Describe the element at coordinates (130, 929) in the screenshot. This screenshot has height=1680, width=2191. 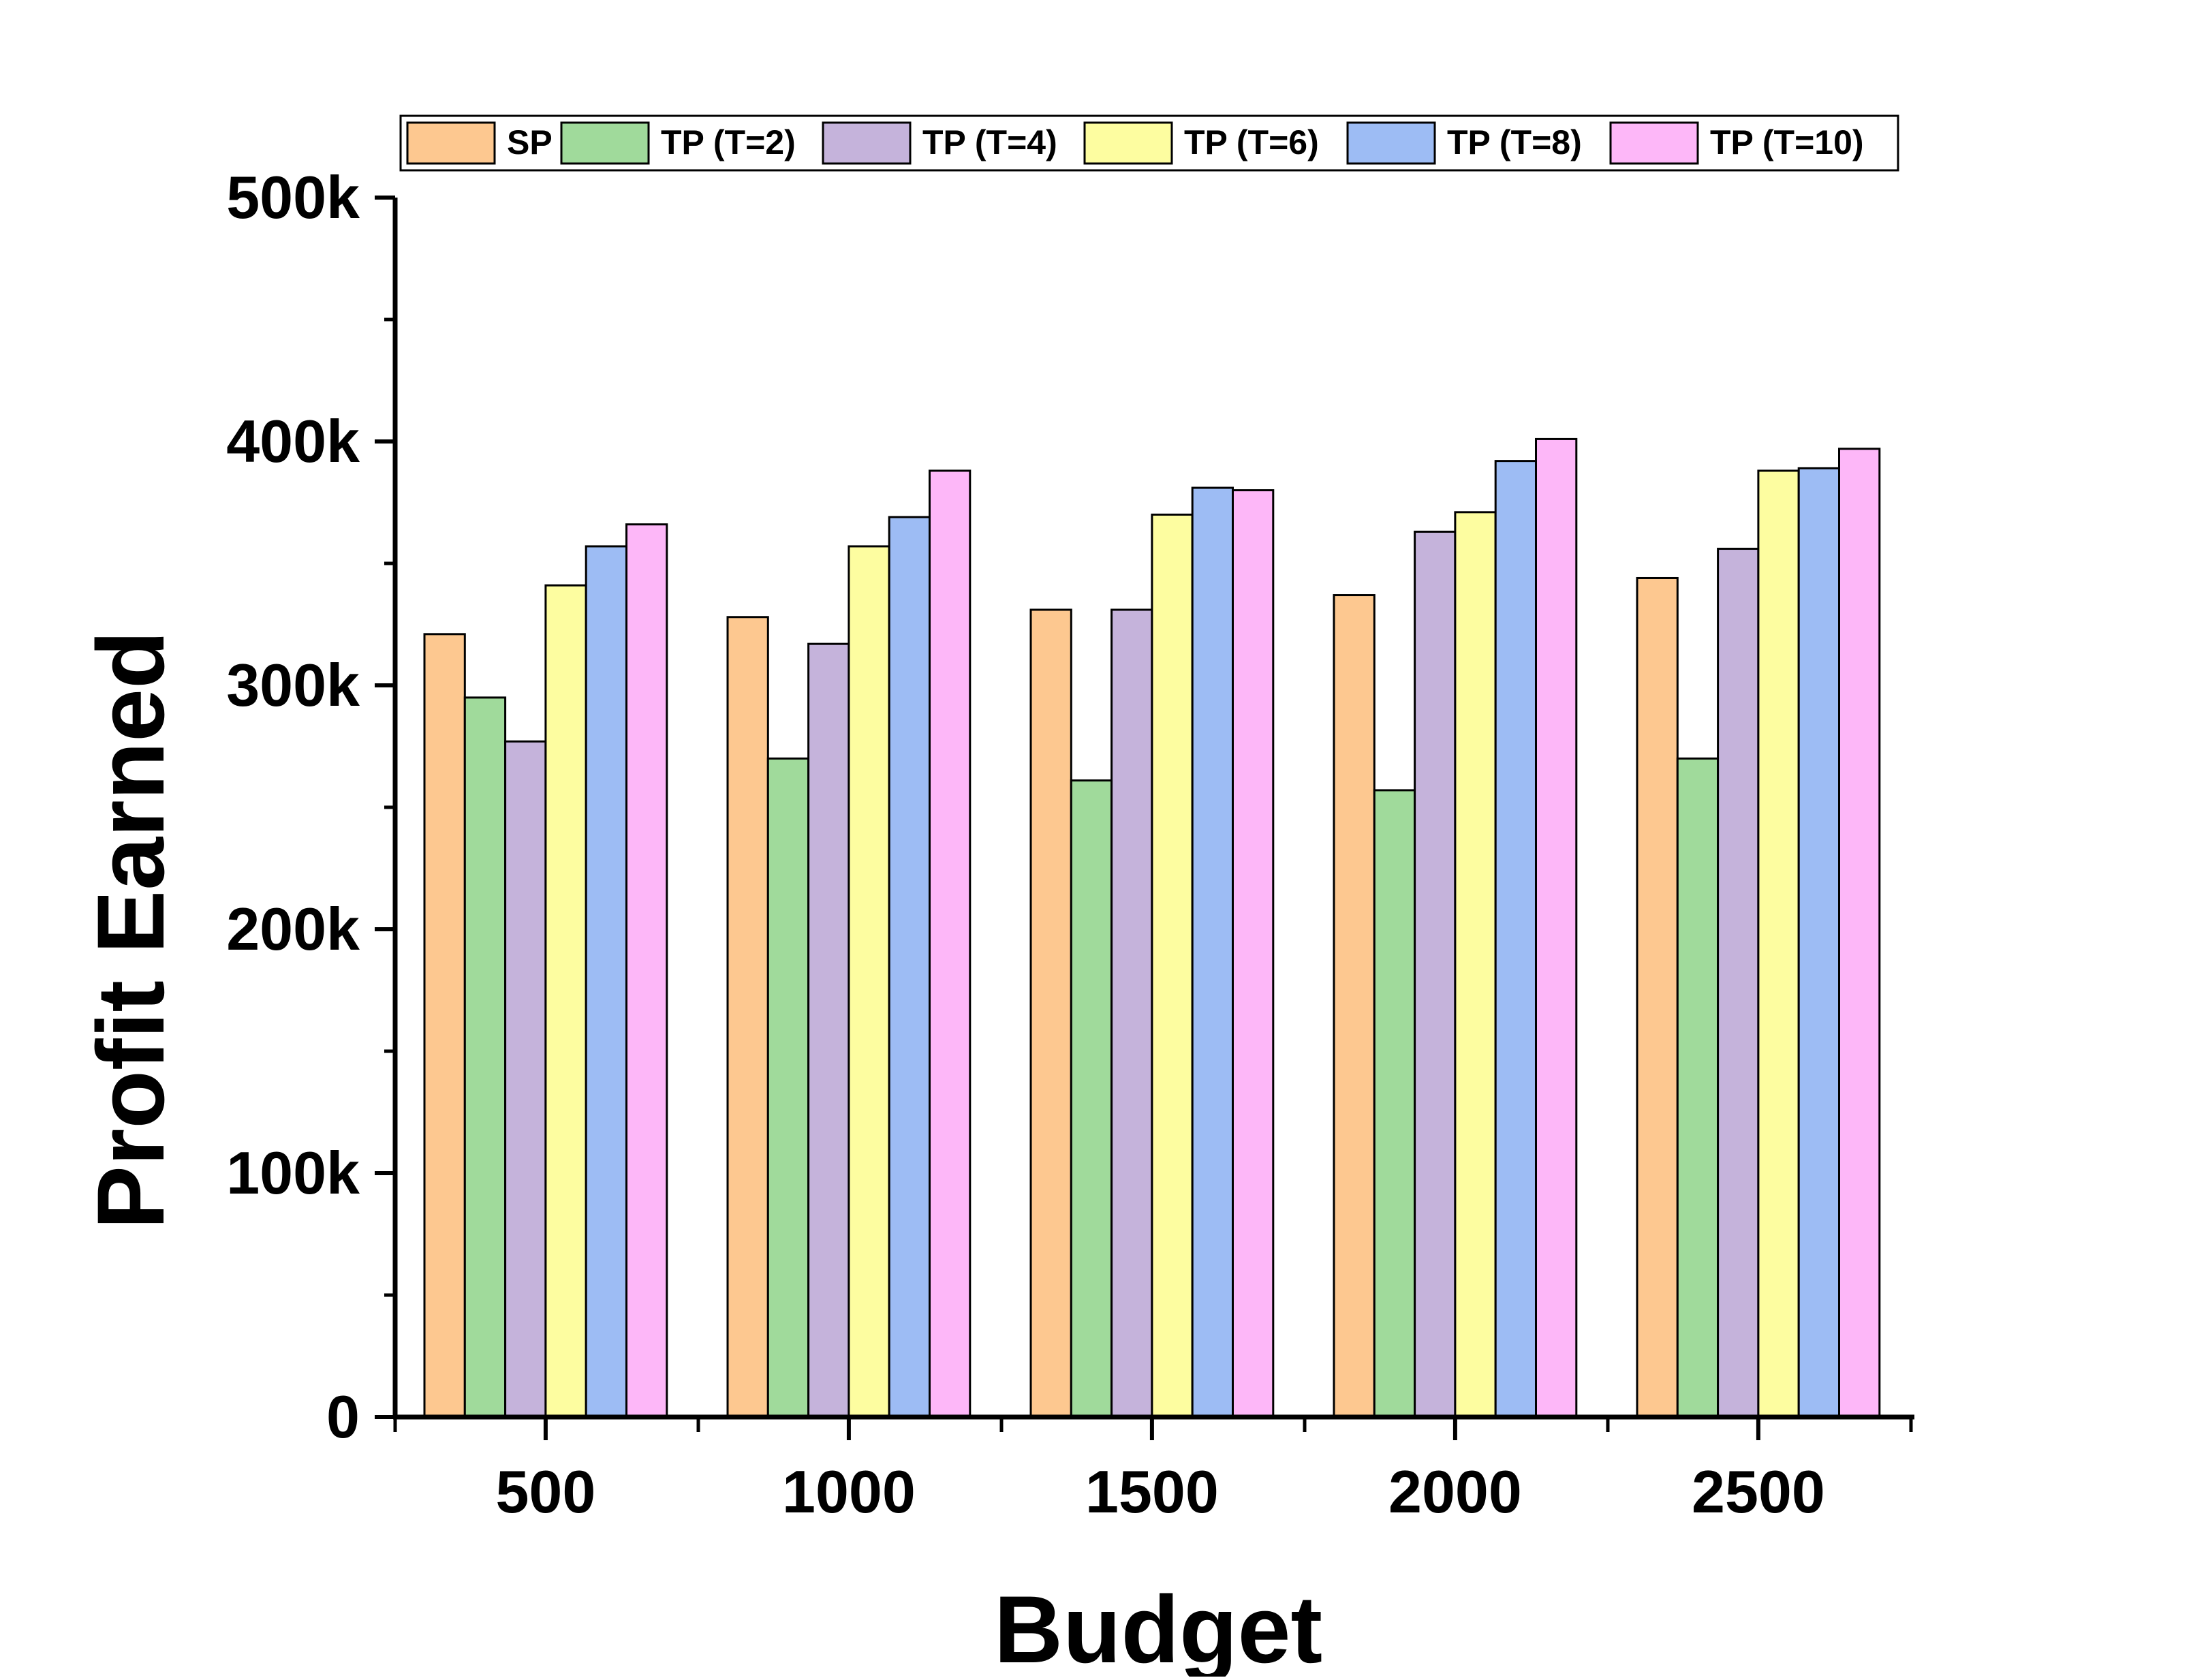
I see `y-axis-label: Profit Earned` at that location.